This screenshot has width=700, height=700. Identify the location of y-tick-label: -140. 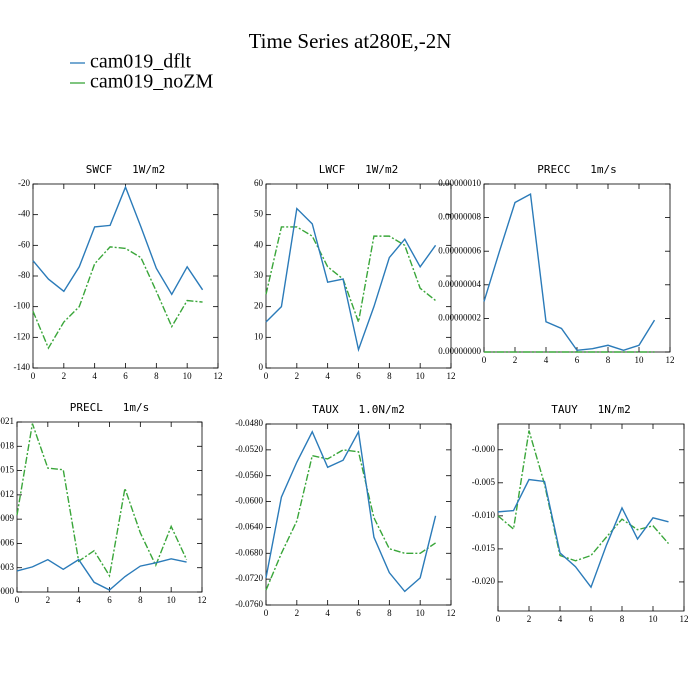
(22, 367).